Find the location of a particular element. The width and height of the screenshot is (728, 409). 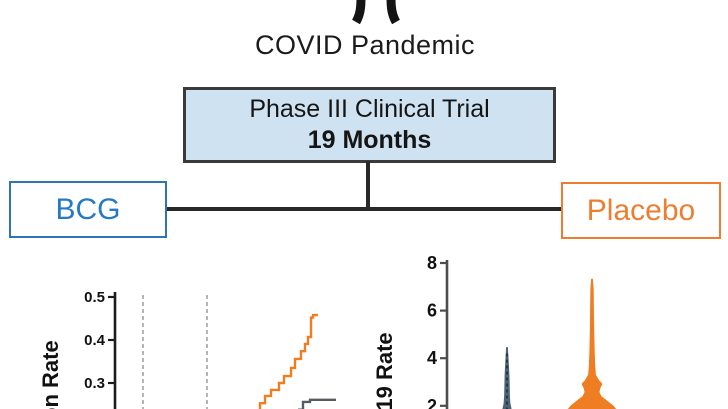

connector-horizontal is located at coordinates (364, 209).